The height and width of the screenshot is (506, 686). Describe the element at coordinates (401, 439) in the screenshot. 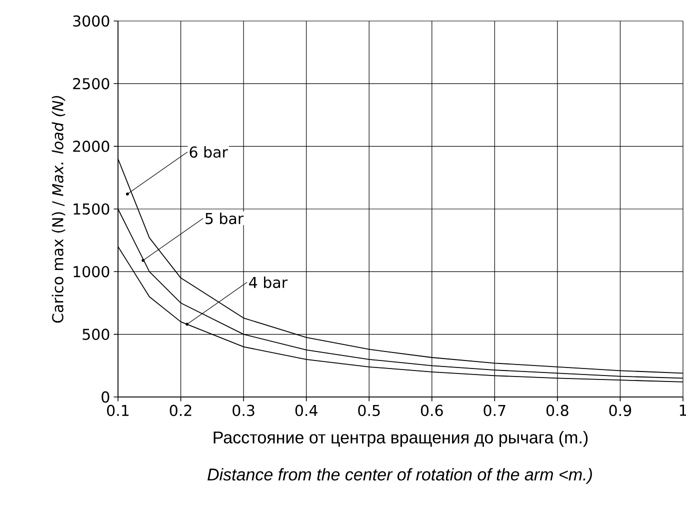

I see `x-axis-title: Расстояние от центра вращения до рычага (m.)` at that location.